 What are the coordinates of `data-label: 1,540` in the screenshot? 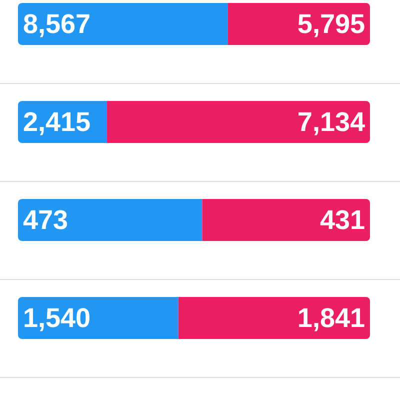 It's located at (57, 318).